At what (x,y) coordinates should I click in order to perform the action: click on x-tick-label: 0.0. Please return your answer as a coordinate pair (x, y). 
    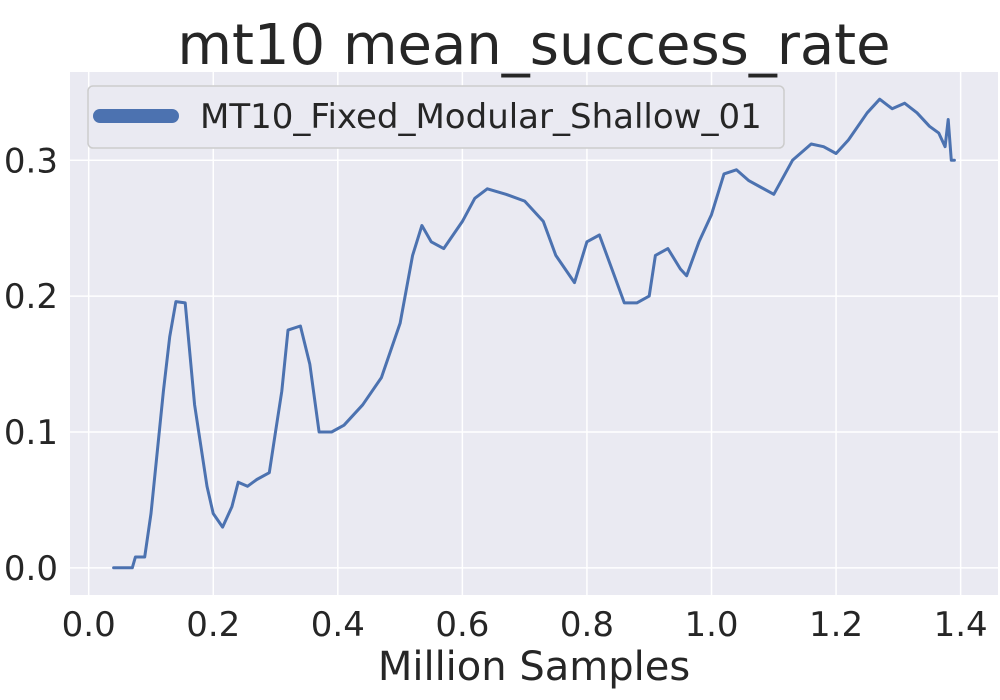
    Looking at the image, I should click on (89, 625).